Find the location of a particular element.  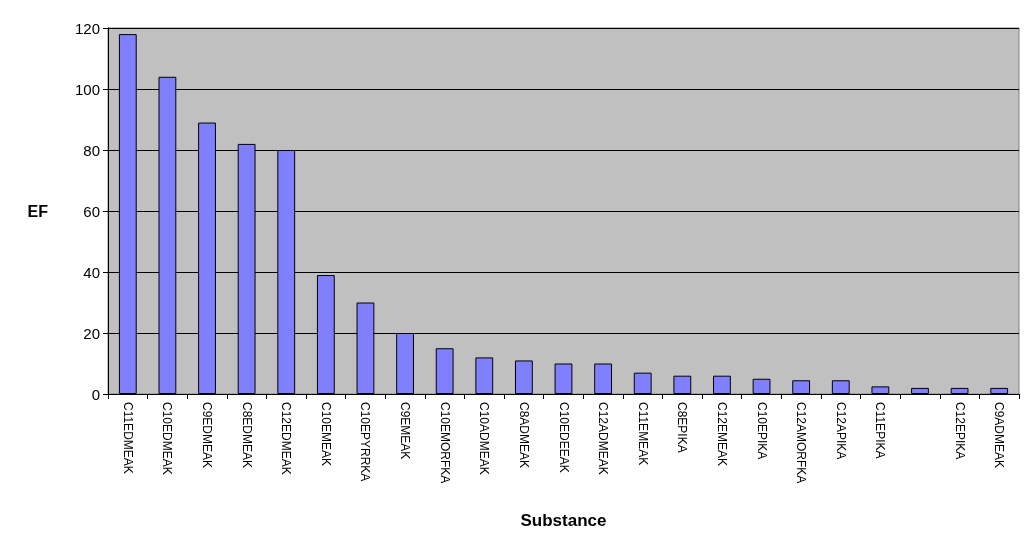

x-tick-label: C10EMEAK is located at coordinates (325, 434).